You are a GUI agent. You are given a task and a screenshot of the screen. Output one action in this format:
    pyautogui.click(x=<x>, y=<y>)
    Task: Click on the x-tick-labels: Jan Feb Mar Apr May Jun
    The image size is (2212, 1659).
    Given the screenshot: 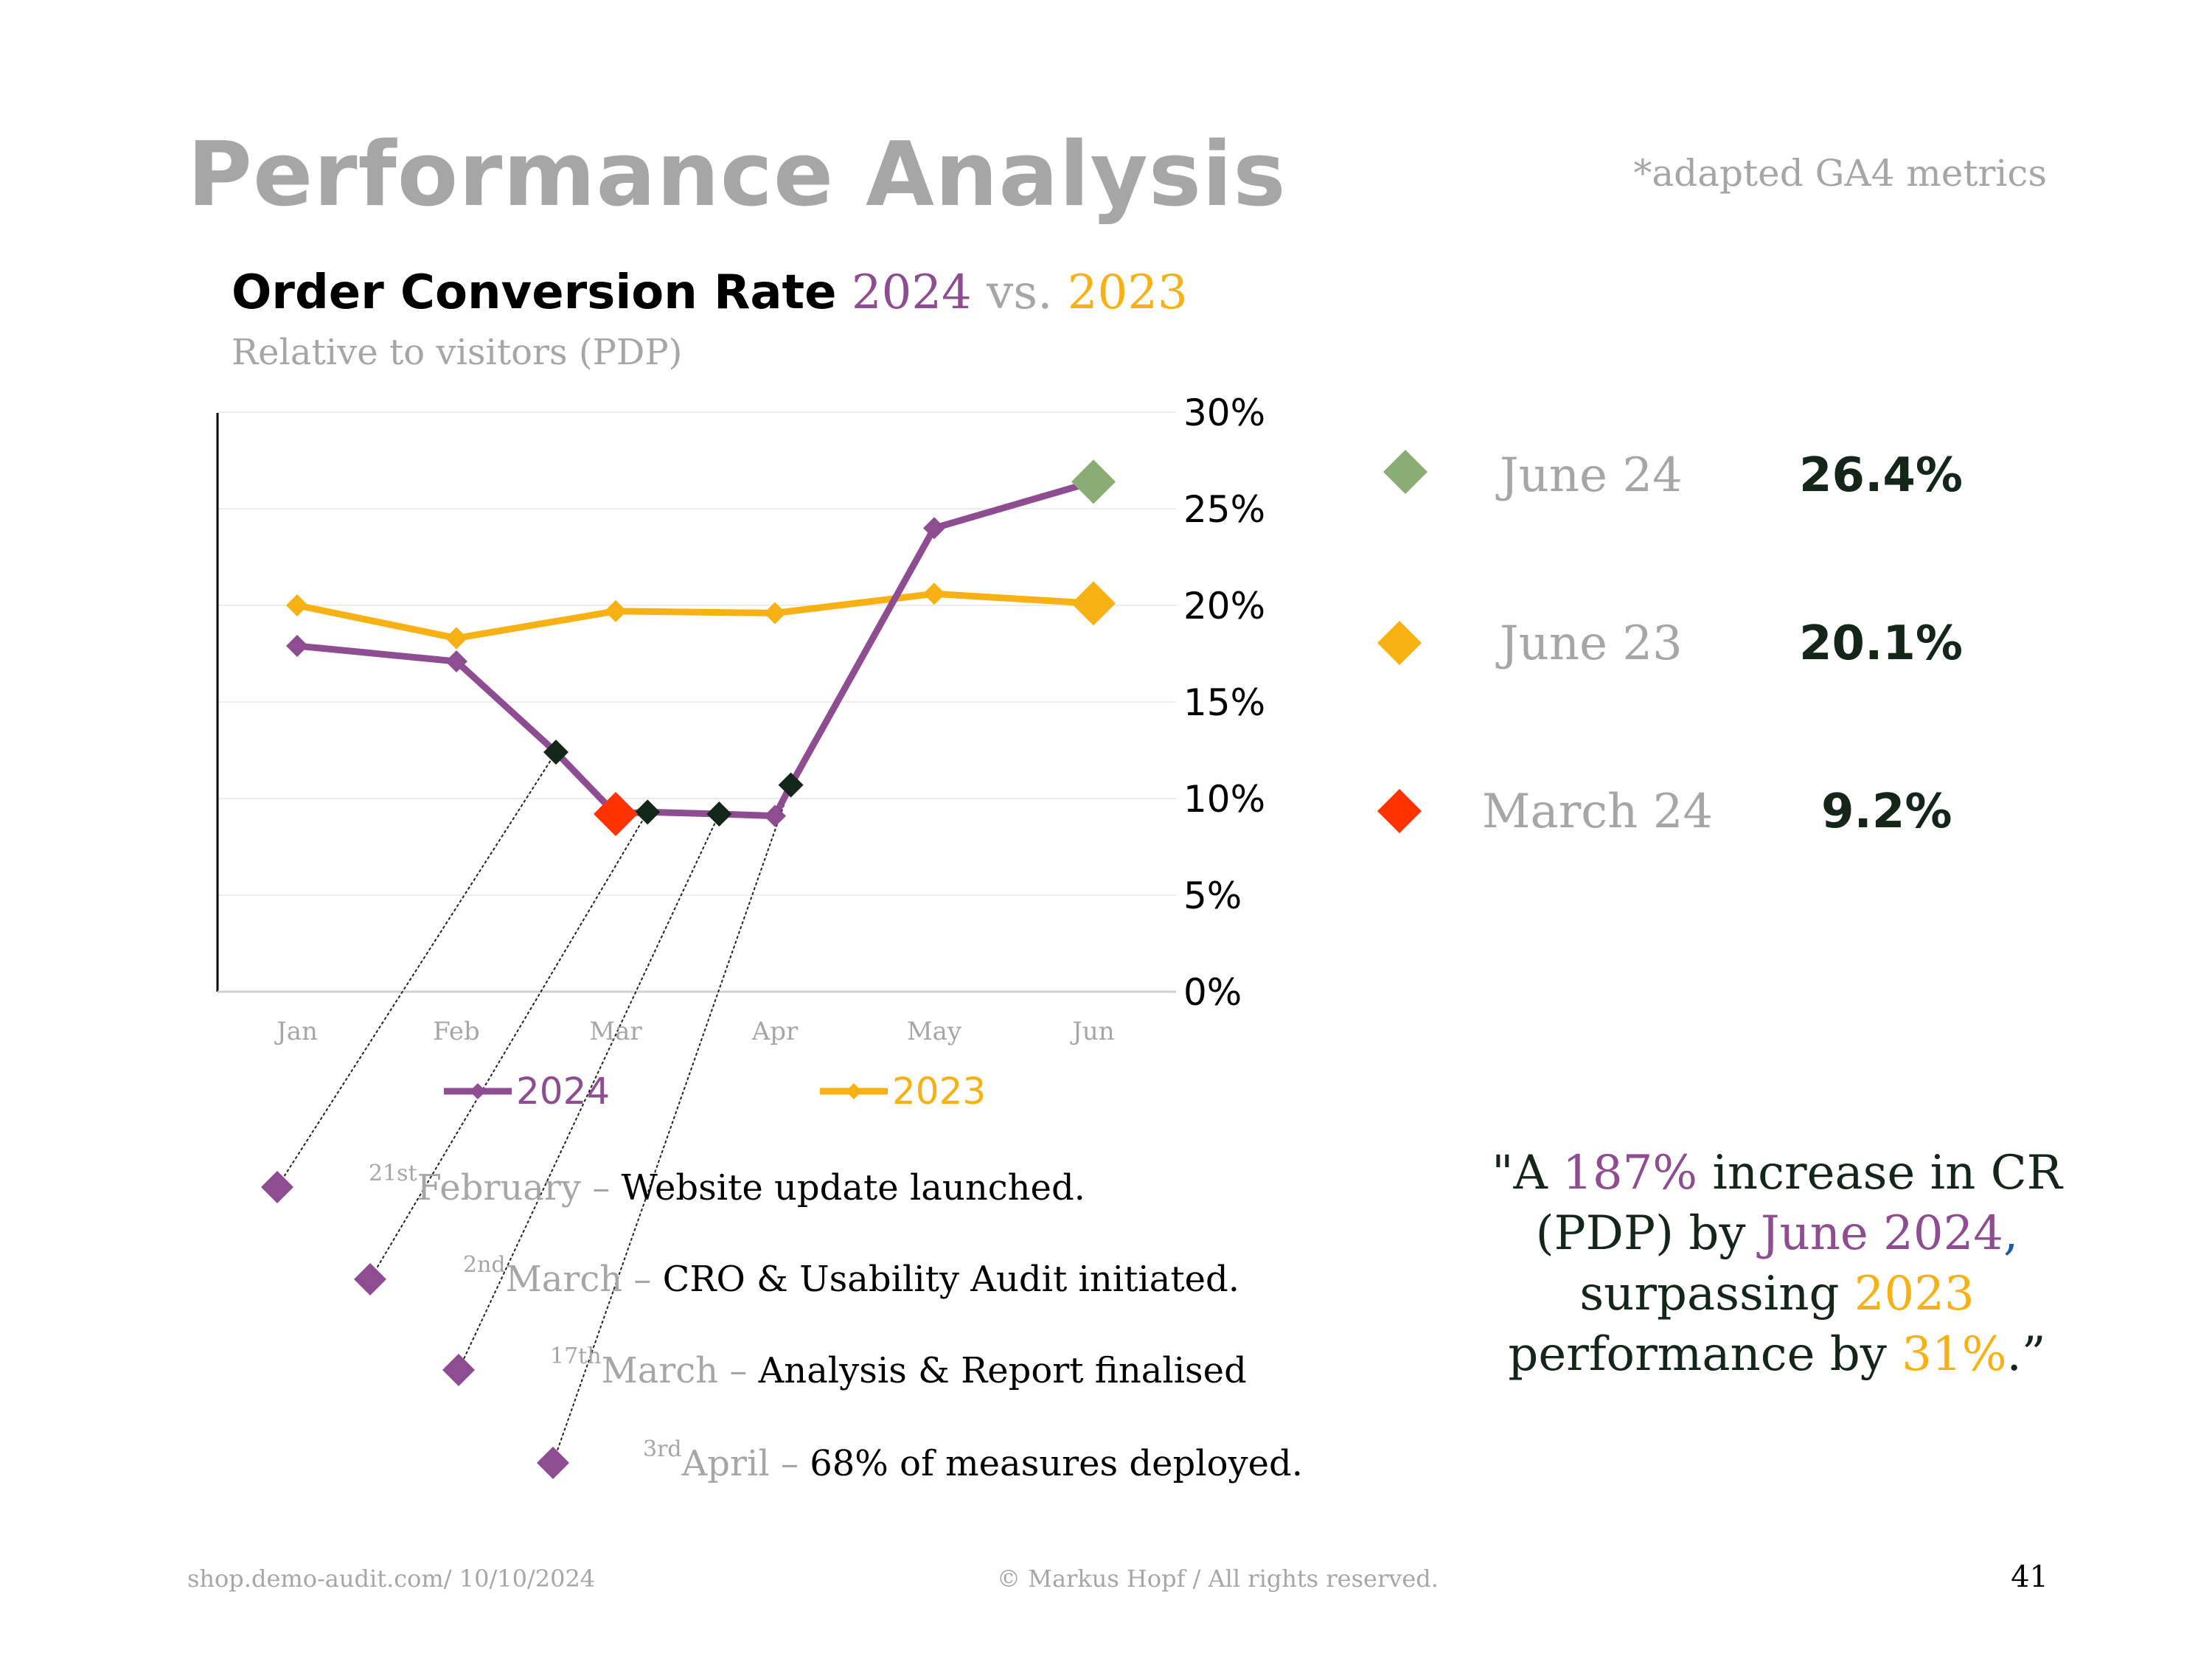 What is the action you would take?
    pyautogui.click(x=694, y=1031)
    